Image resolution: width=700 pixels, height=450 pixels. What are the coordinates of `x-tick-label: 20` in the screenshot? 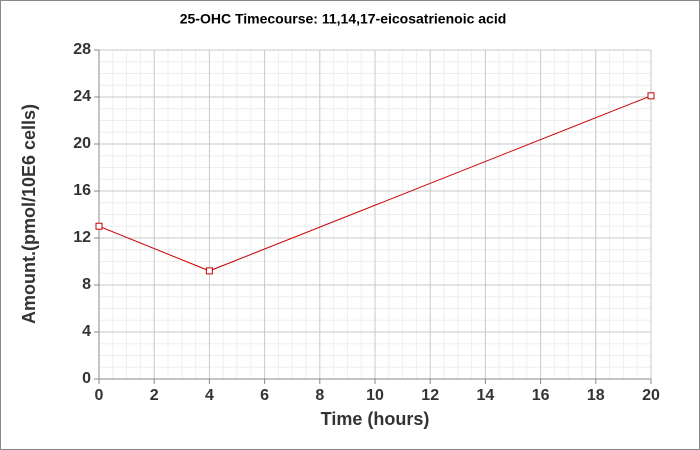 It's located at (651, 395).